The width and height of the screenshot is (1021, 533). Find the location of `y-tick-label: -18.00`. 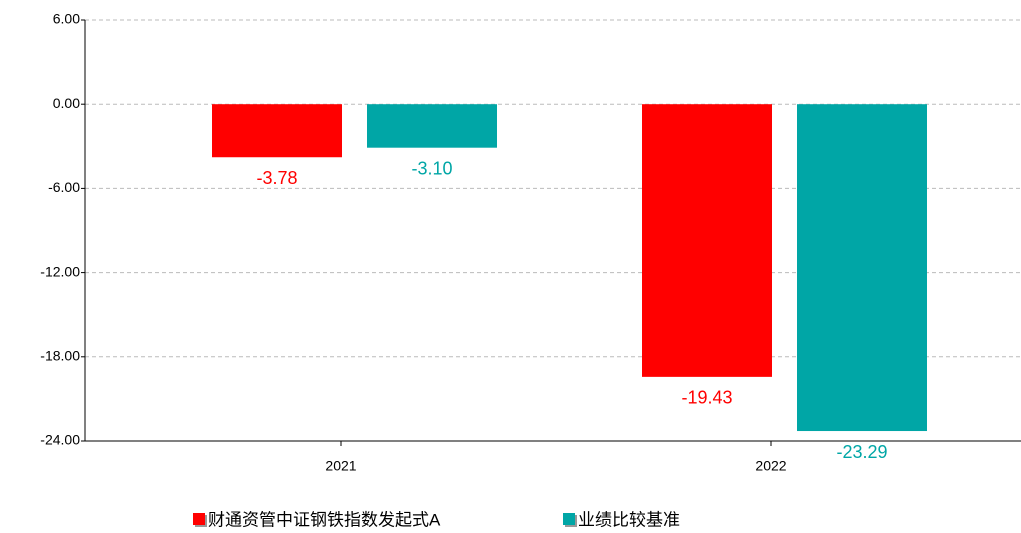

y-tick-label: -18.00 is located at coordinates (60, 356).